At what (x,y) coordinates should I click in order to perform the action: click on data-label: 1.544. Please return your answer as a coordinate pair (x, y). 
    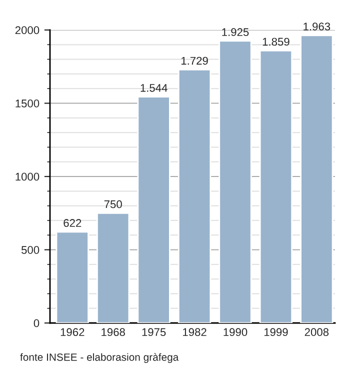
    Looking at the image, I should click on (154, 88).